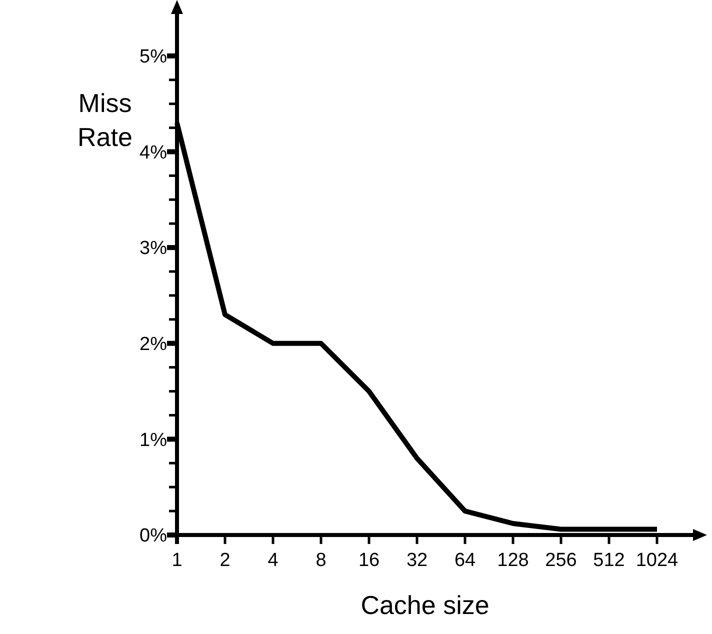 The height and width of the screenshot is (634, 712). I want to click on x-tick-label: 512, so click(609, 560).